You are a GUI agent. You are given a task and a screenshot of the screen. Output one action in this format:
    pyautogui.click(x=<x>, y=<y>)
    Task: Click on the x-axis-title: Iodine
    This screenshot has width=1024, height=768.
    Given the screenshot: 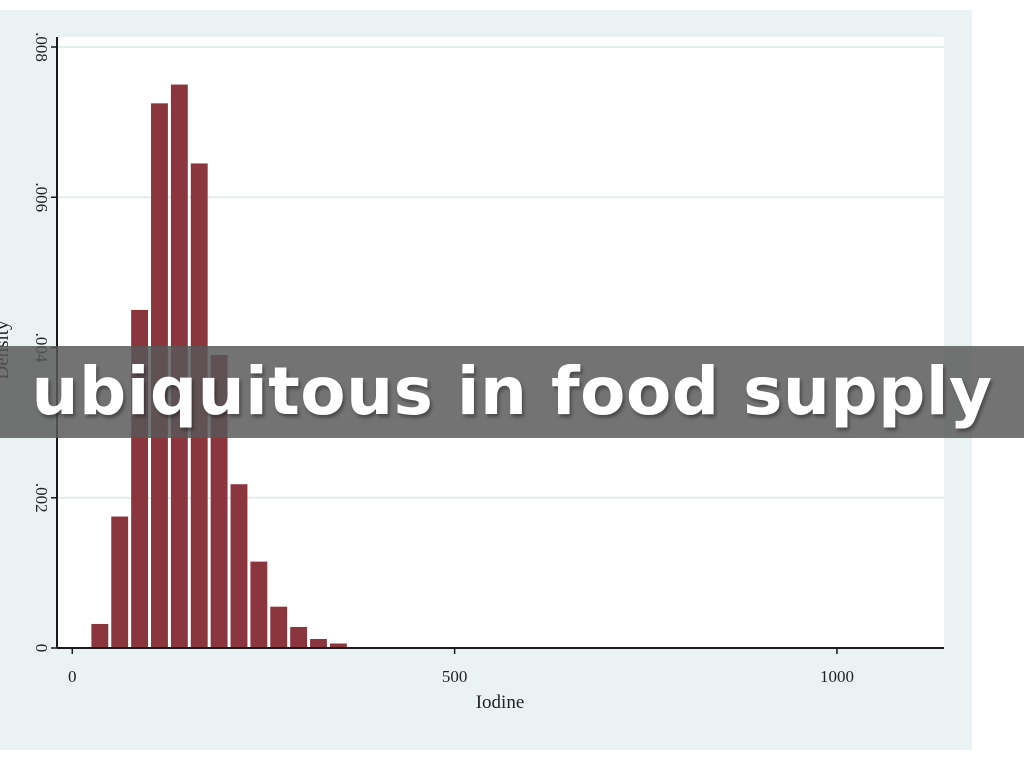 What is the action you would take?
    pyautogui.click(x=500, y=702)
    